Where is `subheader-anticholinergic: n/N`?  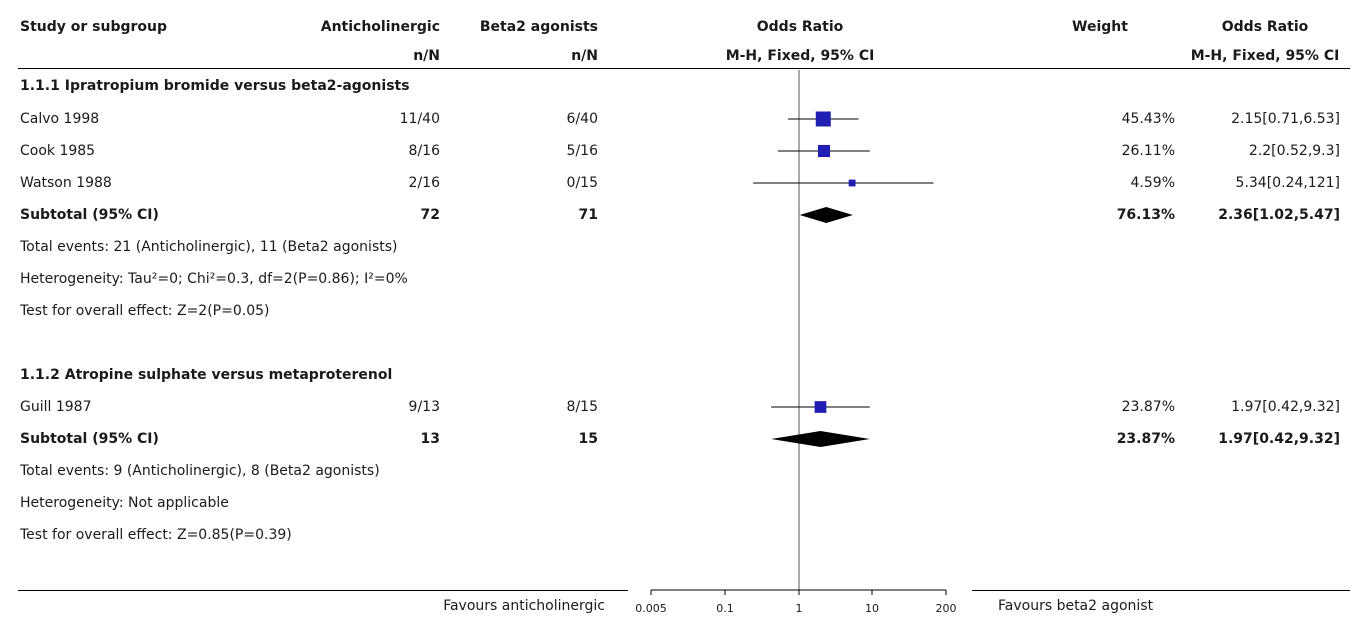 subheader-anticholinergic: n/N is located at coordinates (426, 56).